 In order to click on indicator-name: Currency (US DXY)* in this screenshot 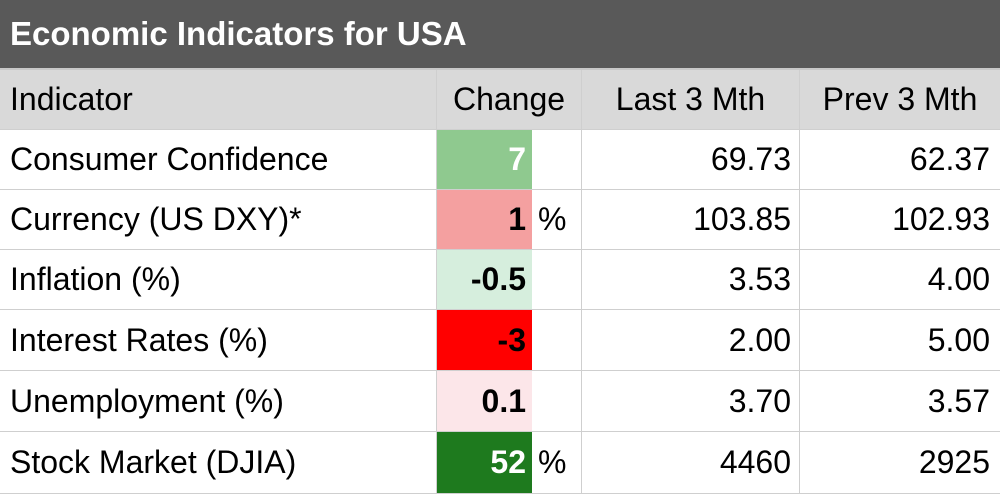, I will do `click(218, 219)`.